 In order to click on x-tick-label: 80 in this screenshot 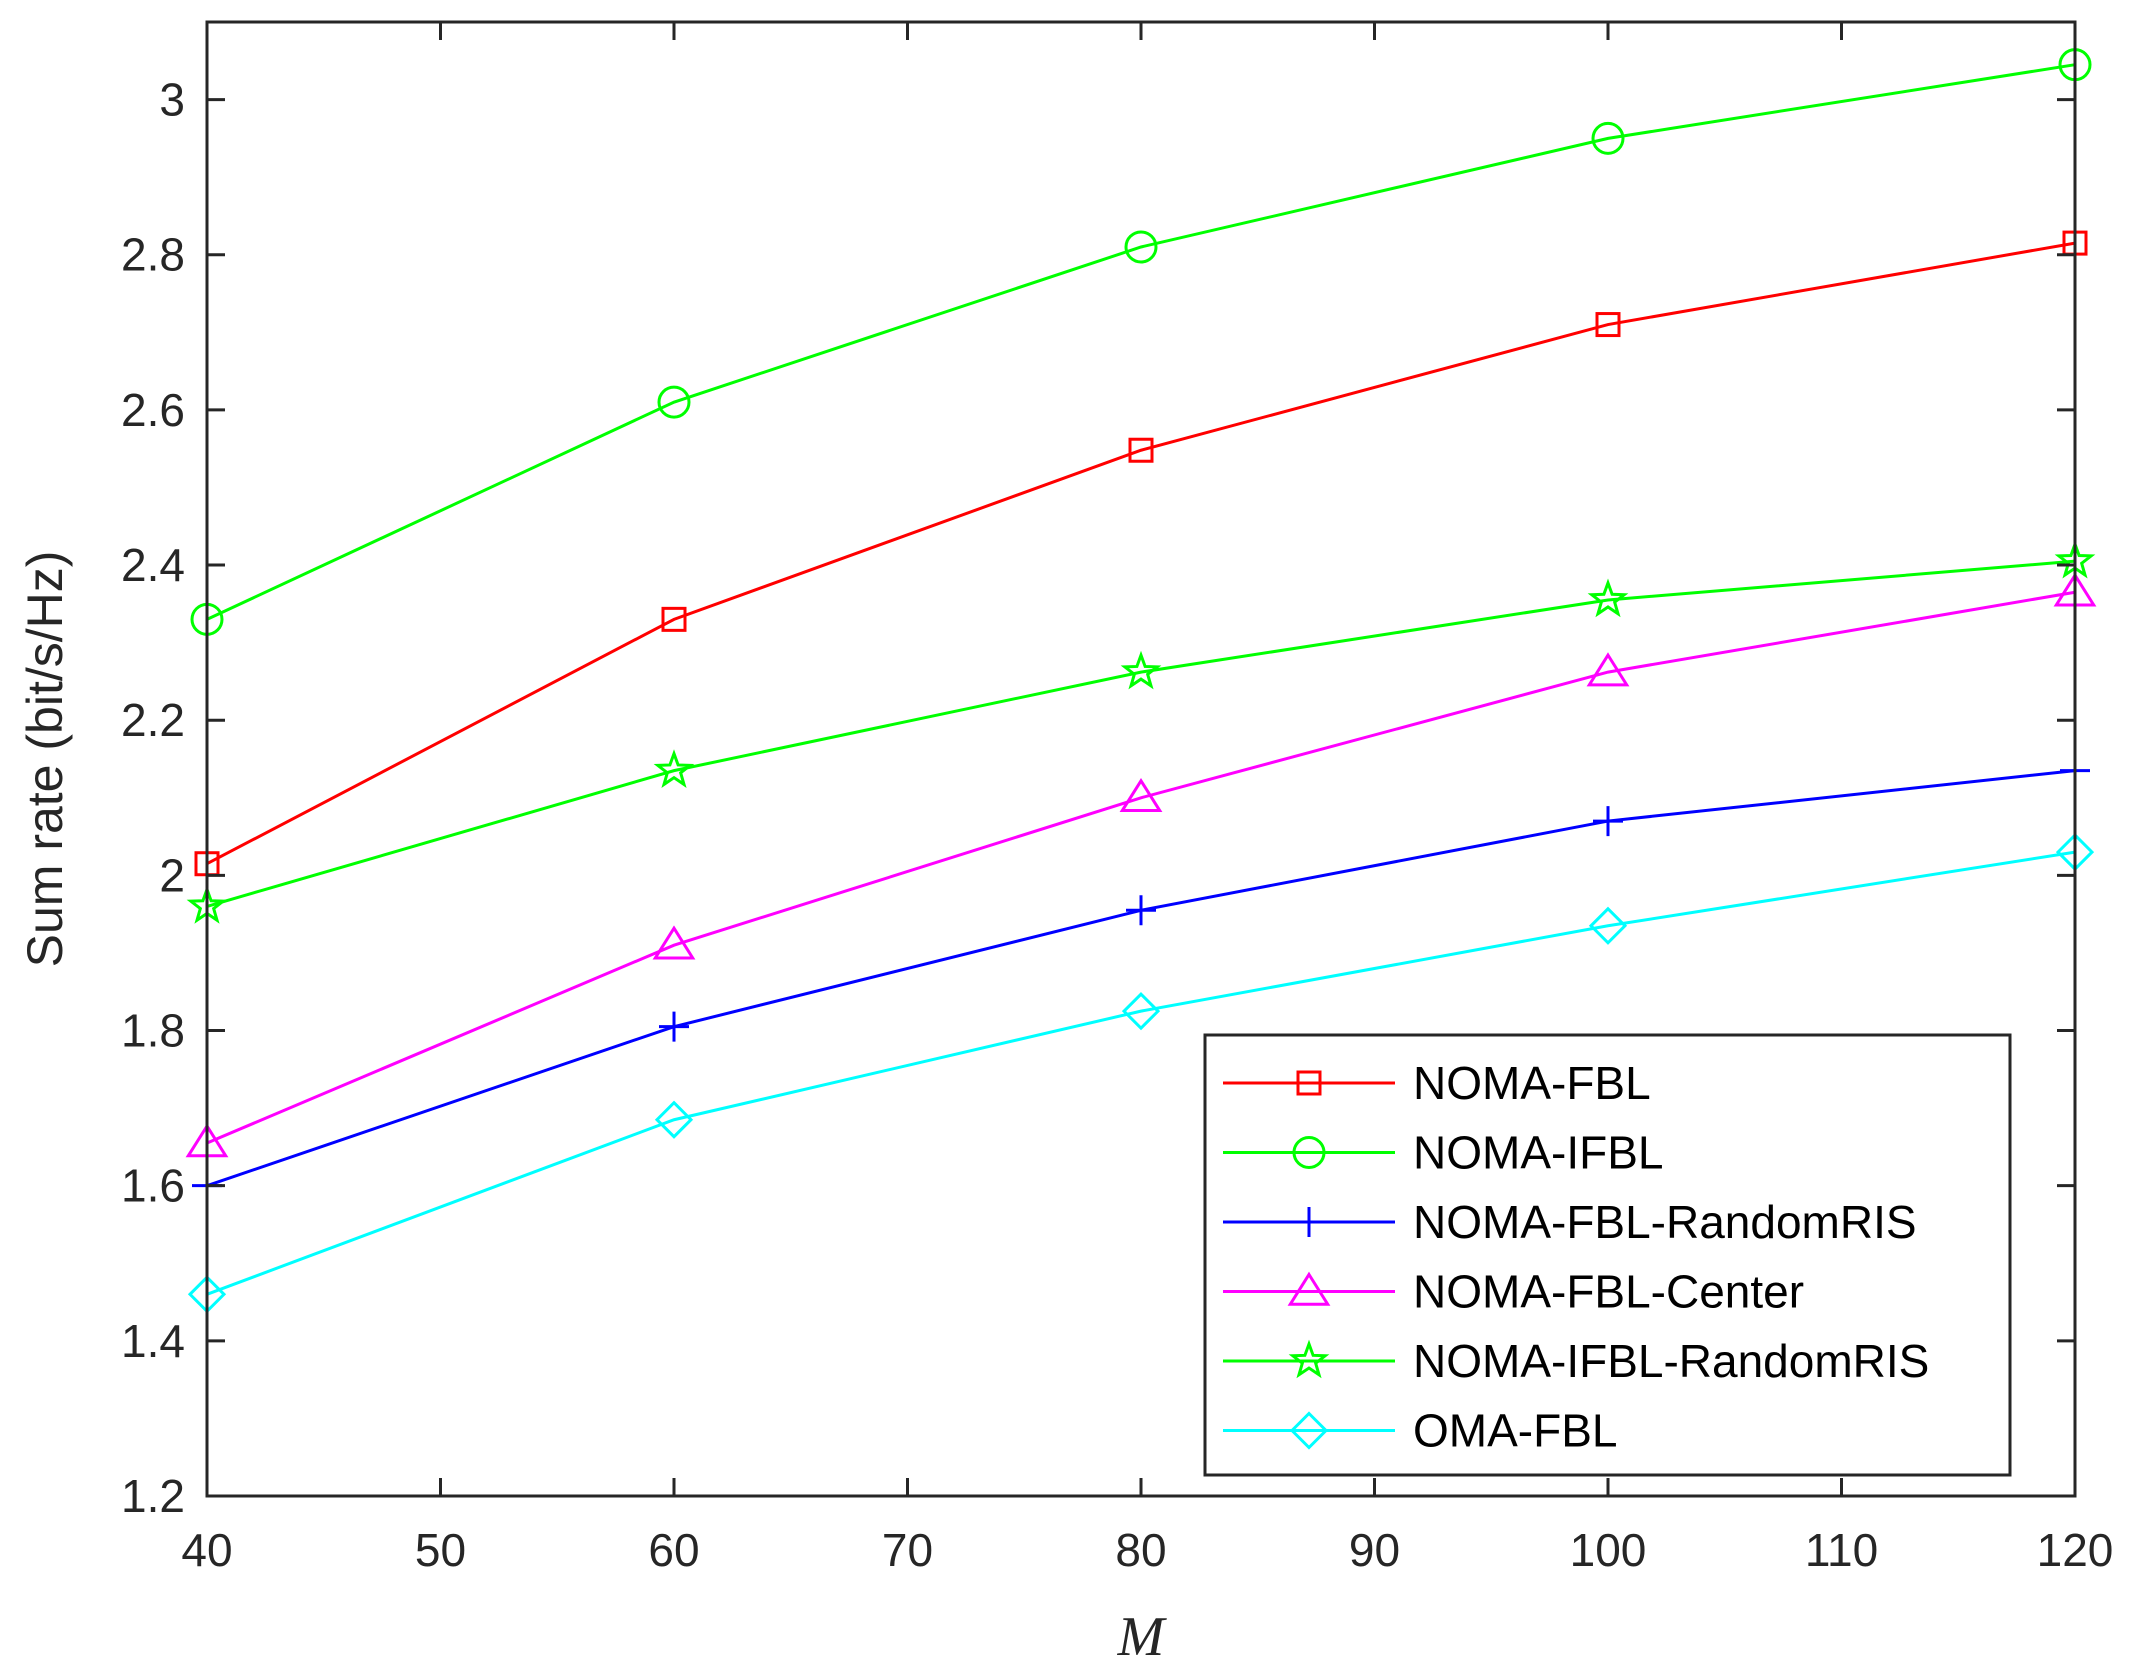, I will do `click(1140, 1550)`.